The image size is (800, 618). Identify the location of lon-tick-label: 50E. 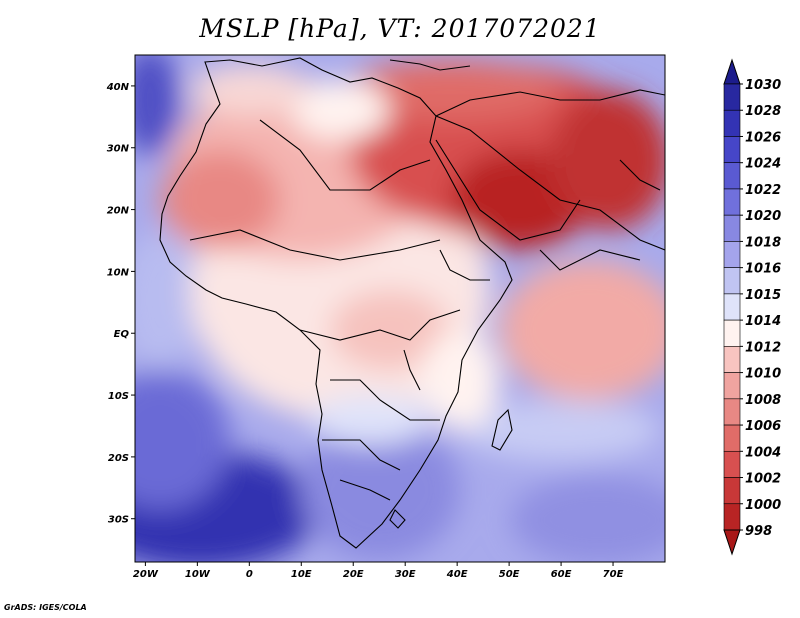
(509, 574).